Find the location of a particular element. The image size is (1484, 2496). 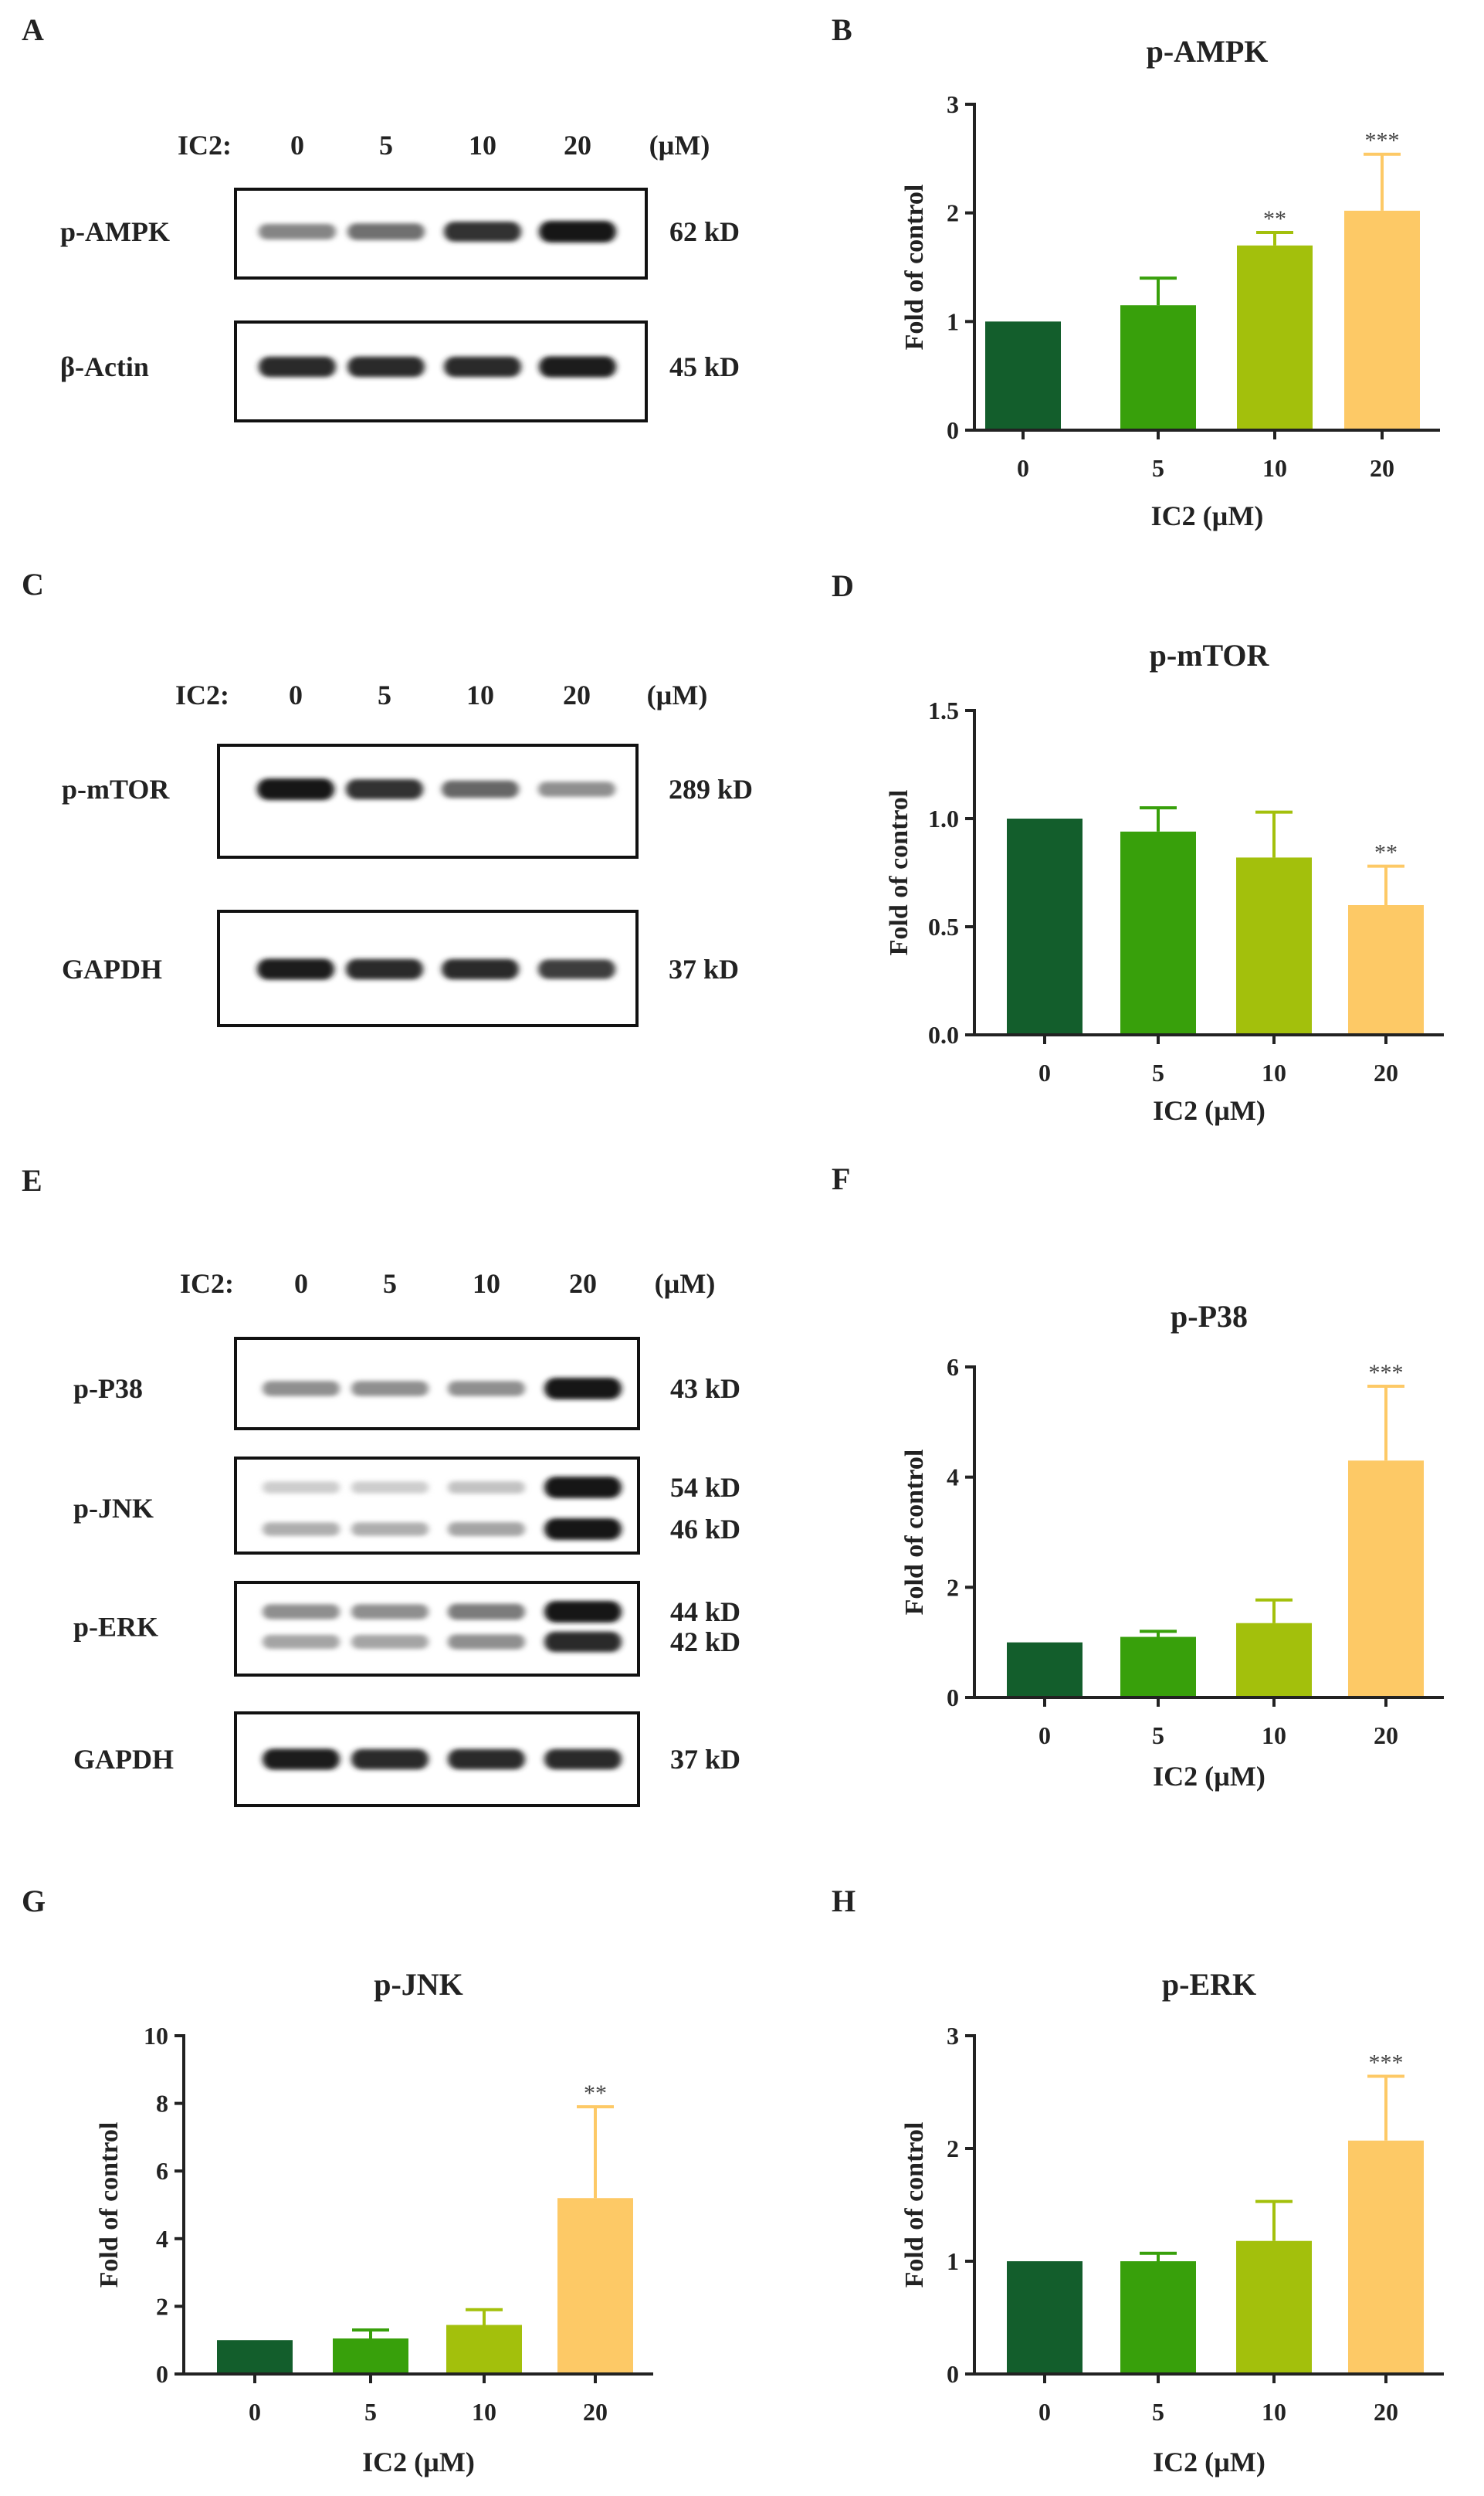

blot-row-p-AMPK: p-AMPK 62 kD is located at coordinates (400, 234).